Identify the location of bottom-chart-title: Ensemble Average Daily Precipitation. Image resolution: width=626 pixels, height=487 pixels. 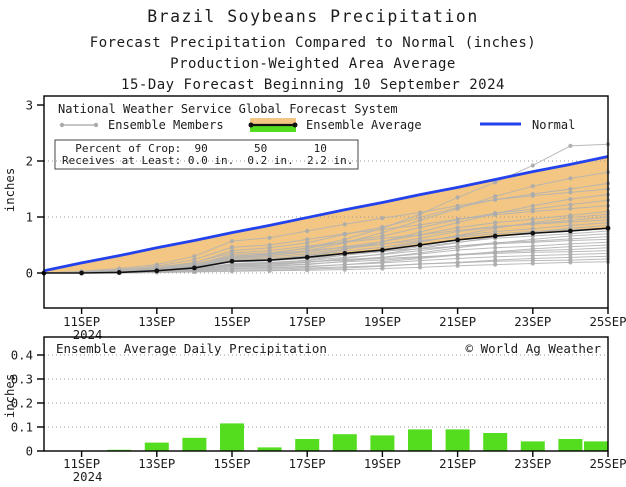
(191, 348).